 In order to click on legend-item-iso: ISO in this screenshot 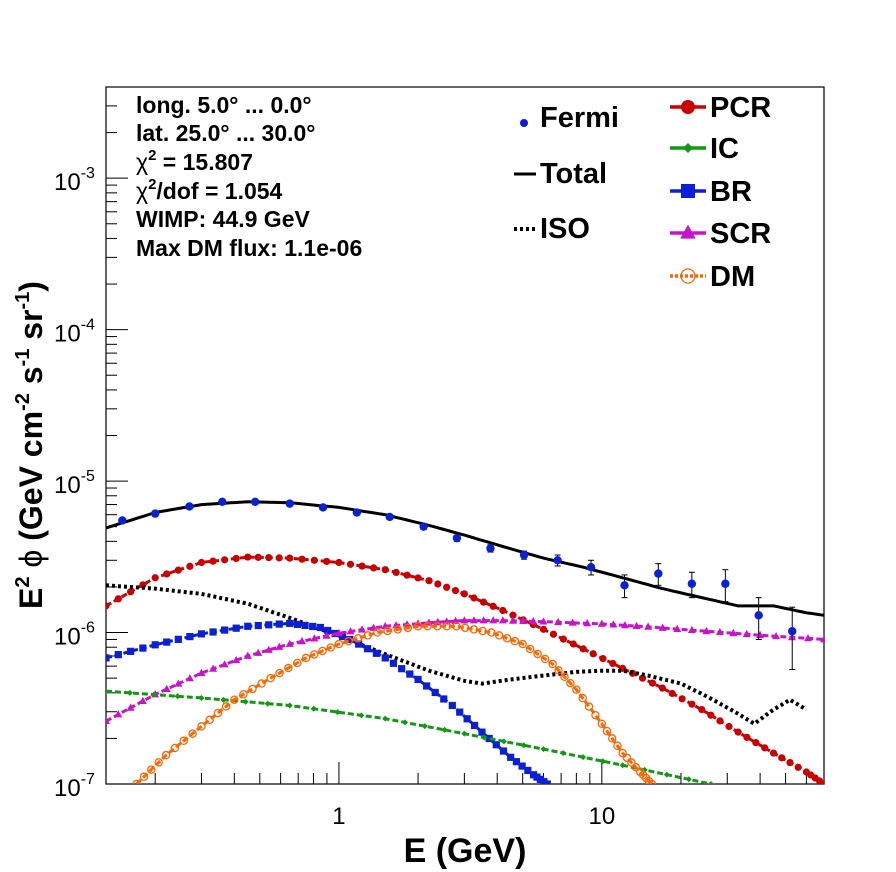, I will do `click(552, 229)`.